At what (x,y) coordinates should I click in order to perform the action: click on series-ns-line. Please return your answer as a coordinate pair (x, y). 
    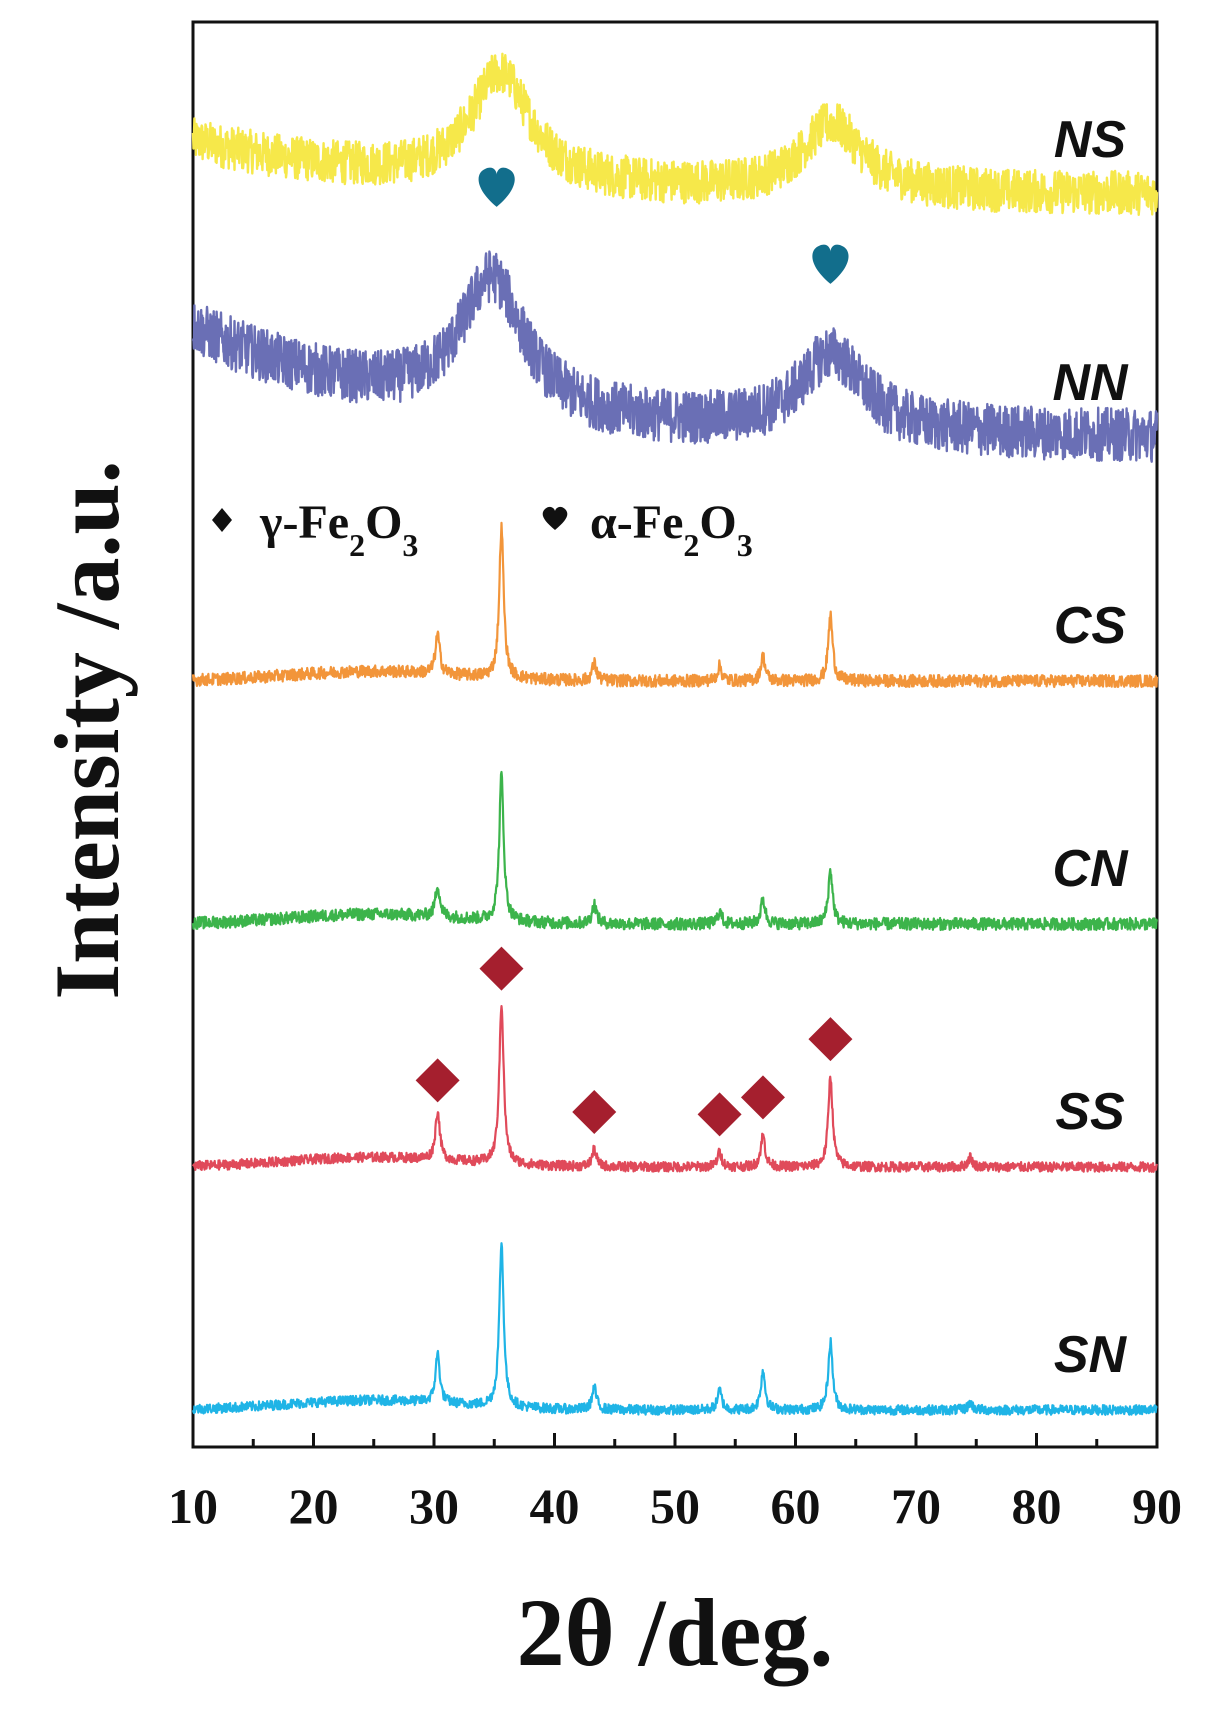
    Looking at the image, I should click on (675, 134).